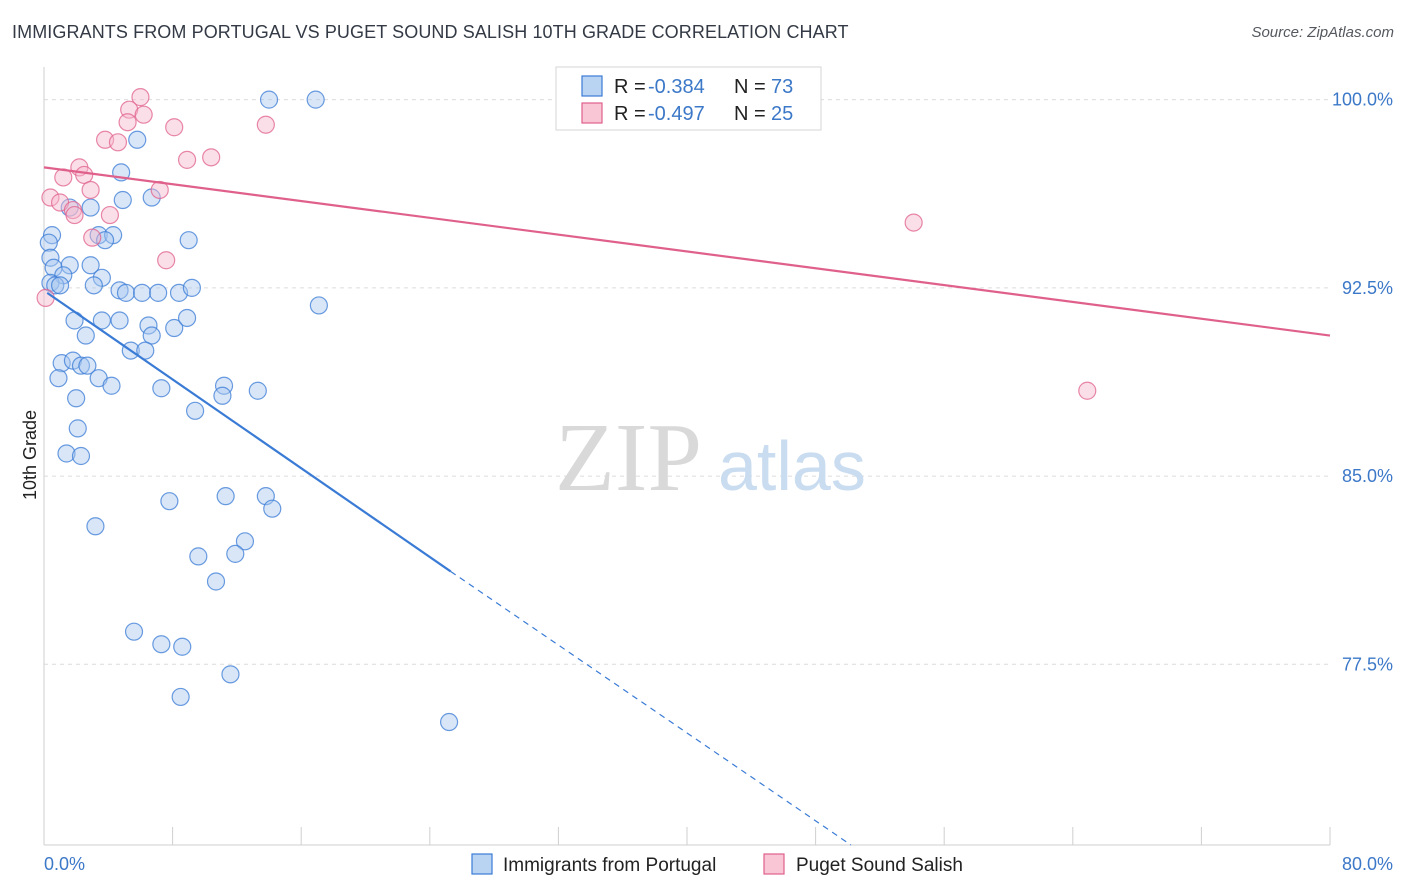  Describe the element at coordinates (630, 87) in the screenshot. I see `legend-r-label-portugal: R =` at that location.